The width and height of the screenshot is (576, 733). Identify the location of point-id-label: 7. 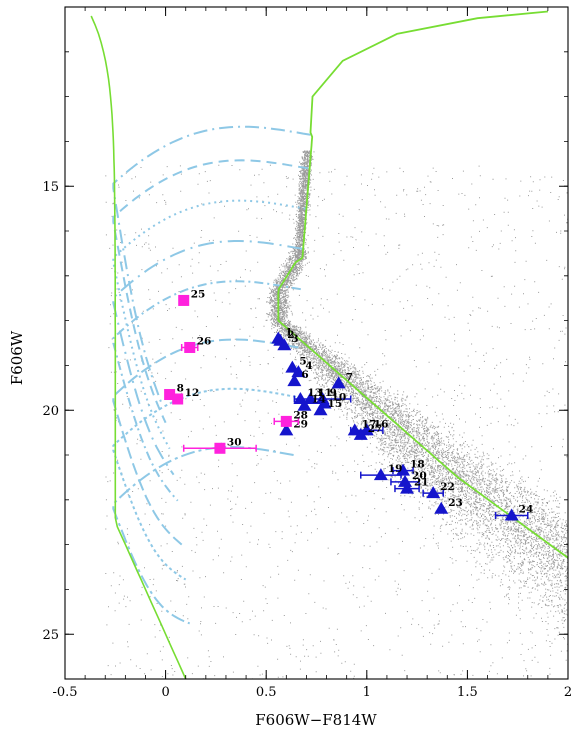
(349, 377).